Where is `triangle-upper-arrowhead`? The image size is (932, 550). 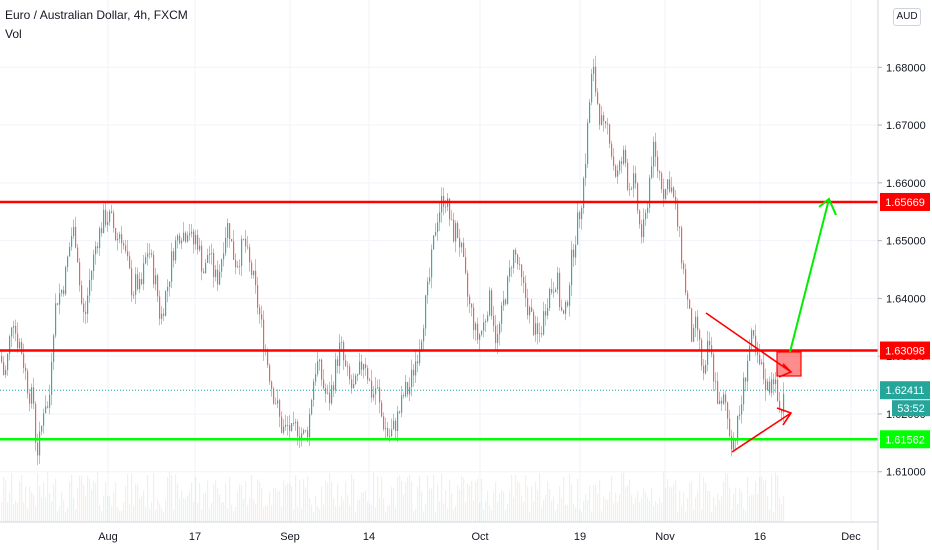 triangle-upper-arrowhead is located at coordinates (785, 370).